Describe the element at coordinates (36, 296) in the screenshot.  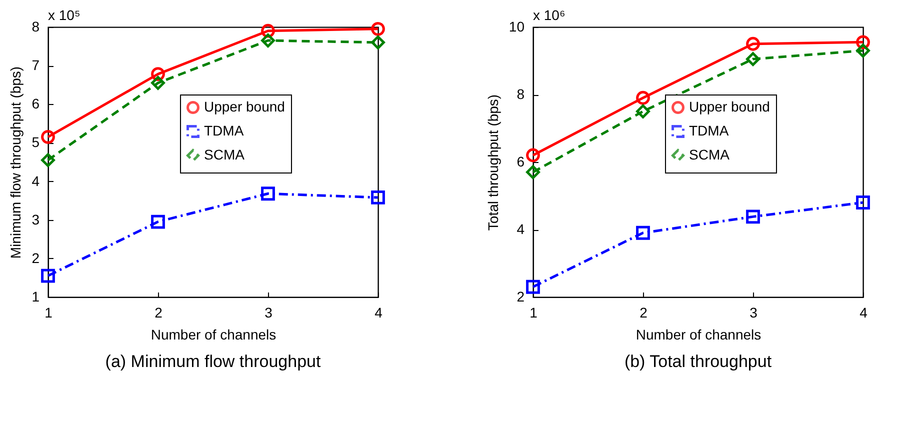
I see `y-tick-label: 1` at that location.